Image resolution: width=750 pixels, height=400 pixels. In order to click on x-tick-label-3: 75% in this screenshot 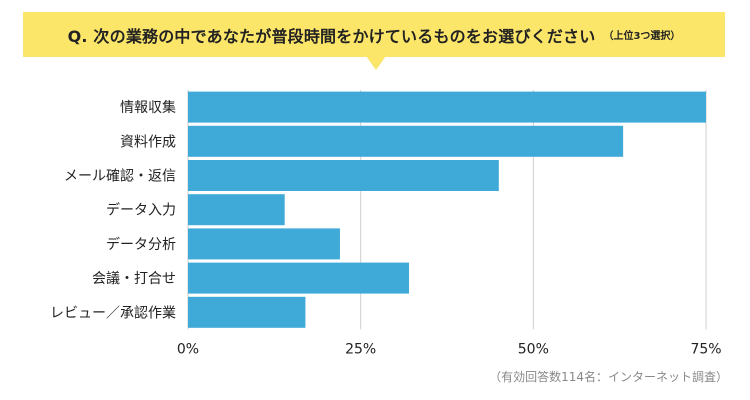, I will do `click(705, 349)`.